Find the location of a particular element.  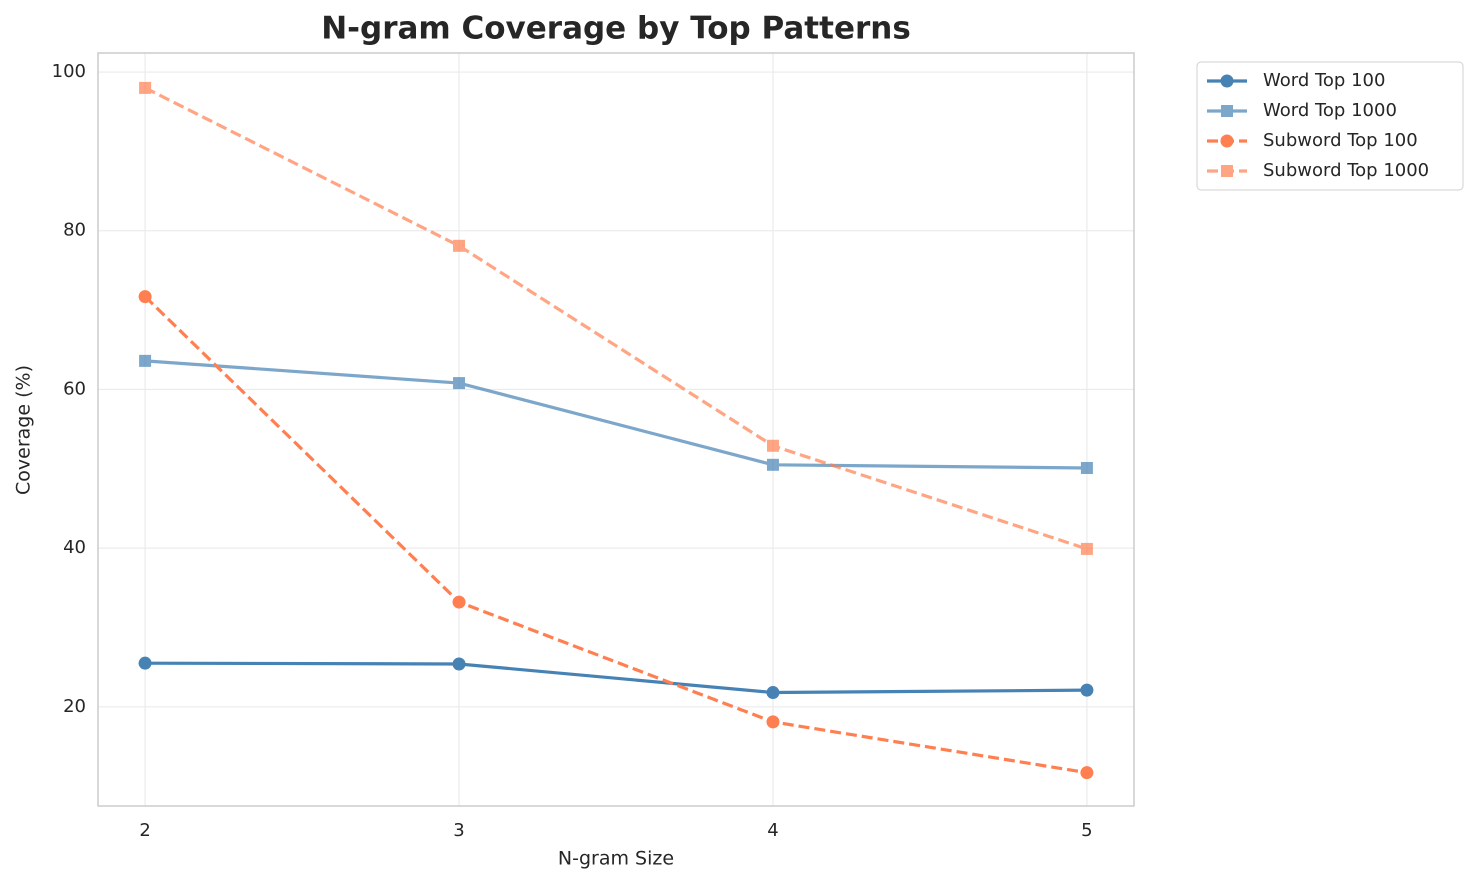

x-tick-label: 5 is located at coordinates (1086, 830).